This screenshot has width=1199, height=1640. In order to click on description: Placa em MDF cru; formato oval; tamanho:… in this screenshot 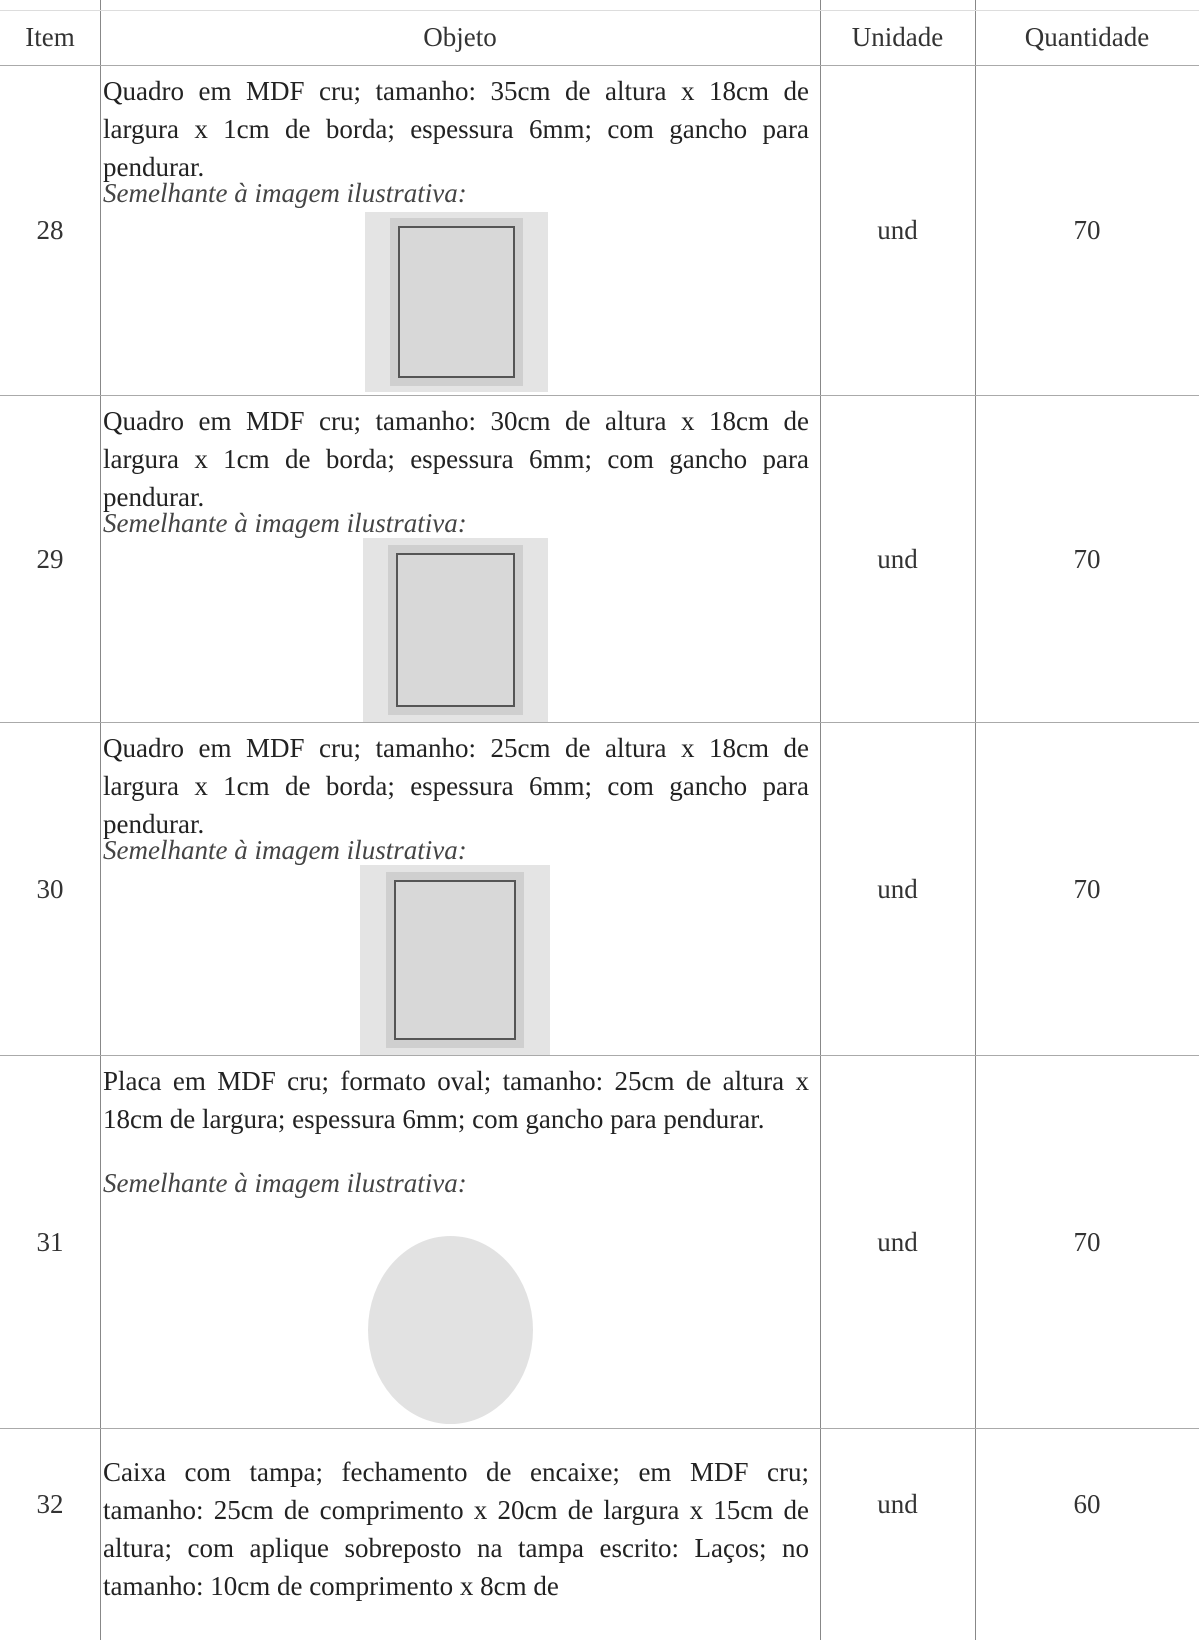, I will do `click(456, 1100)`.